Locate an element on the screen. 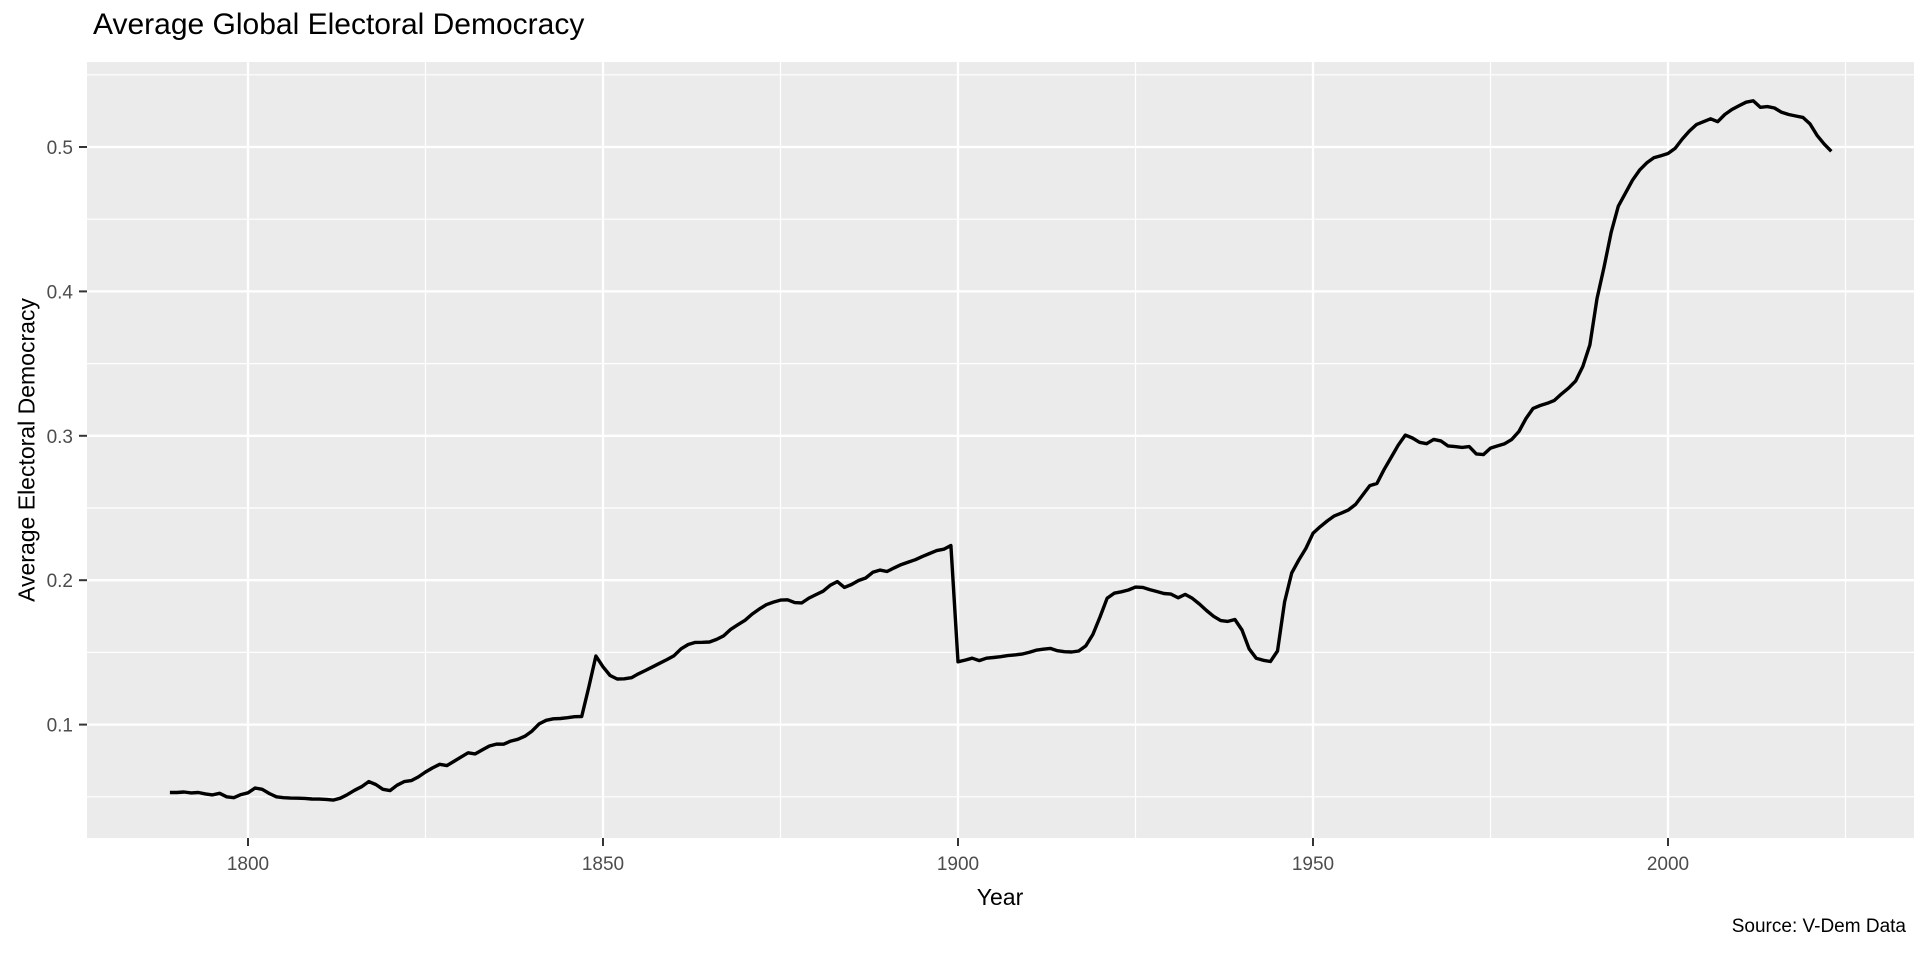  x-axis-title: Year is located at coordinates (1000, 897).